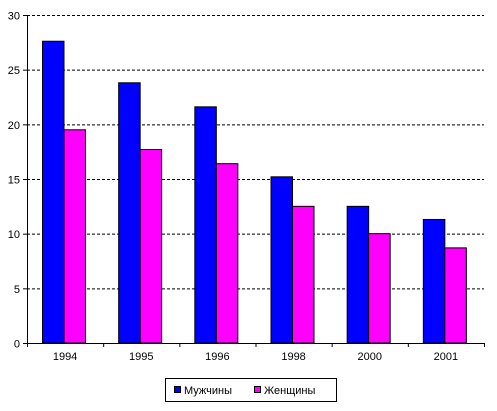  What do you see at coordinates (14, 71) in the screenshot?
I see `y-tick-label: 25` at bounding box center [14, 71].